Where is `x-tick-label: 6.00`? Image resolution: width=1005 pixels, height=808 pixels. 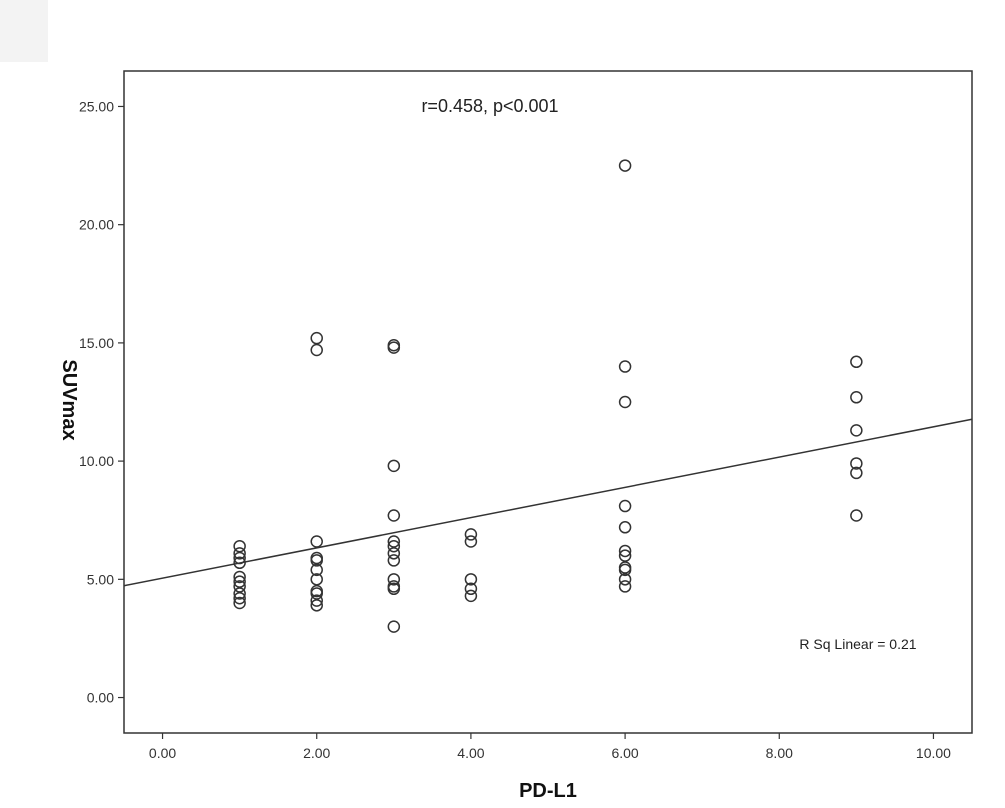 x-tick-label: 6.00 is located at coordinates (624, 753).